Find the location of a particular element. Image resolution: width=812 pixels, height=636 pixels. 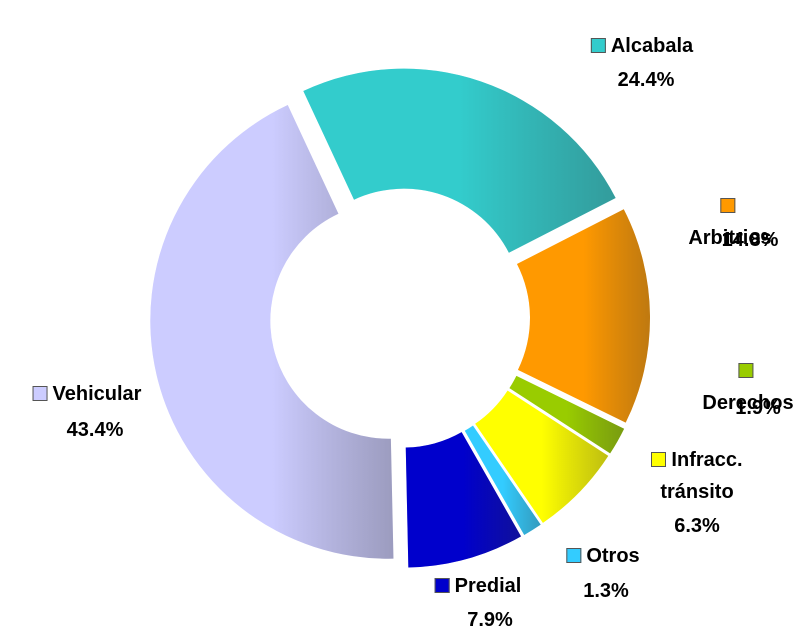

value-label: 1.9% is located at coordinates (758, 408).